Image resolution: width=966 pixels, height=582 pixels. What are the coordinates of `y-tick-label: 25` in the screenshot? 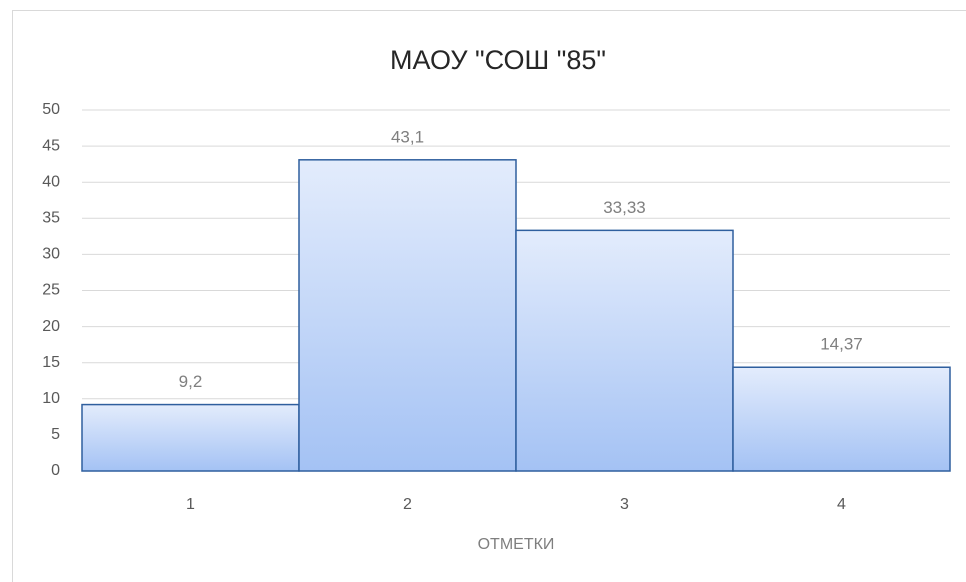 It's located at (51, 290).